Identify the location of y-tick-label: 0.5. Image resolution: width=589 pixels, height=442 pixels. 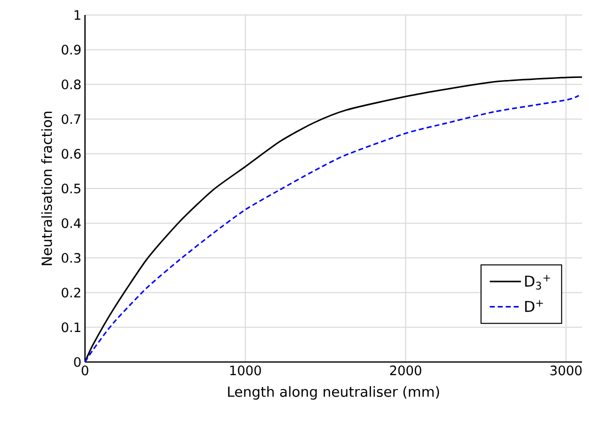
(71, 189).